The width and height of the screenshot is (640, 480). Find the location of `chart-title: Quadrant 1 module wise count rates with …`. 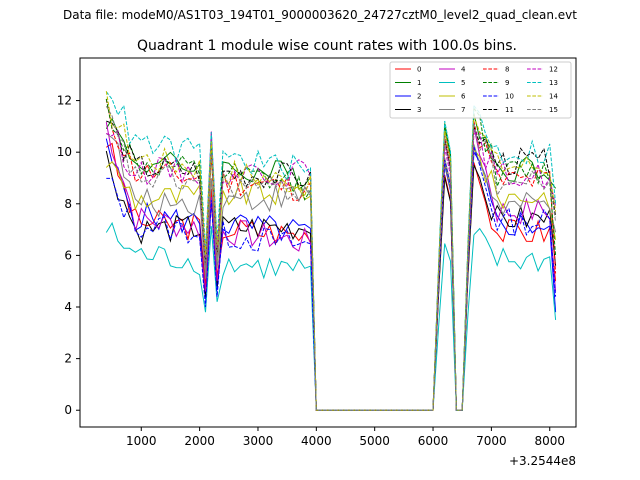

chart-title: Quadrant 1 module wise count rates with … is located at coordinates (327, 46).